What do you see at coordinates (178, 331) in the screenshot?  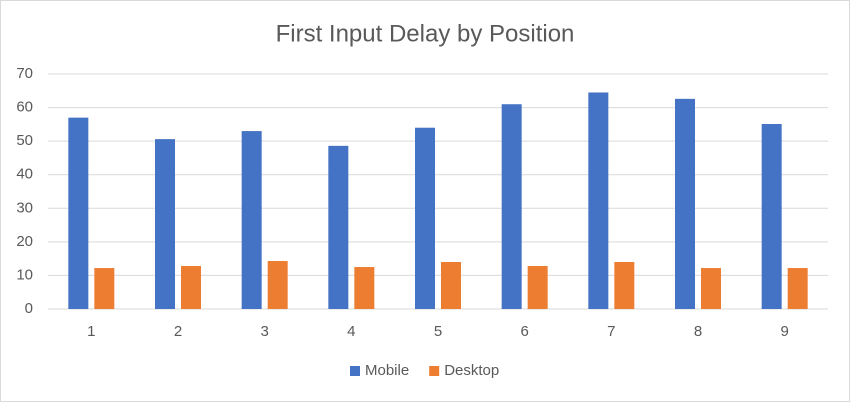 I see `x-tick-label: 2` at bounding box center [178, 331].